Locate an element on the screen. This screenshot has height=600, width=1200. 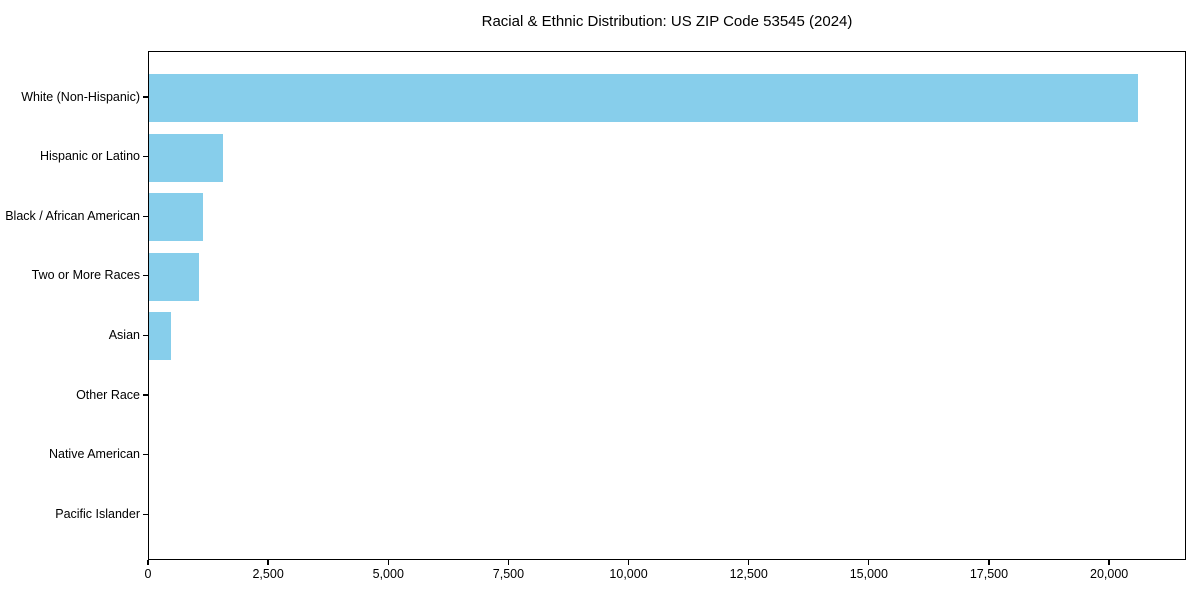
x-tick-label: 12,500 is located at coordinates (748, 574).